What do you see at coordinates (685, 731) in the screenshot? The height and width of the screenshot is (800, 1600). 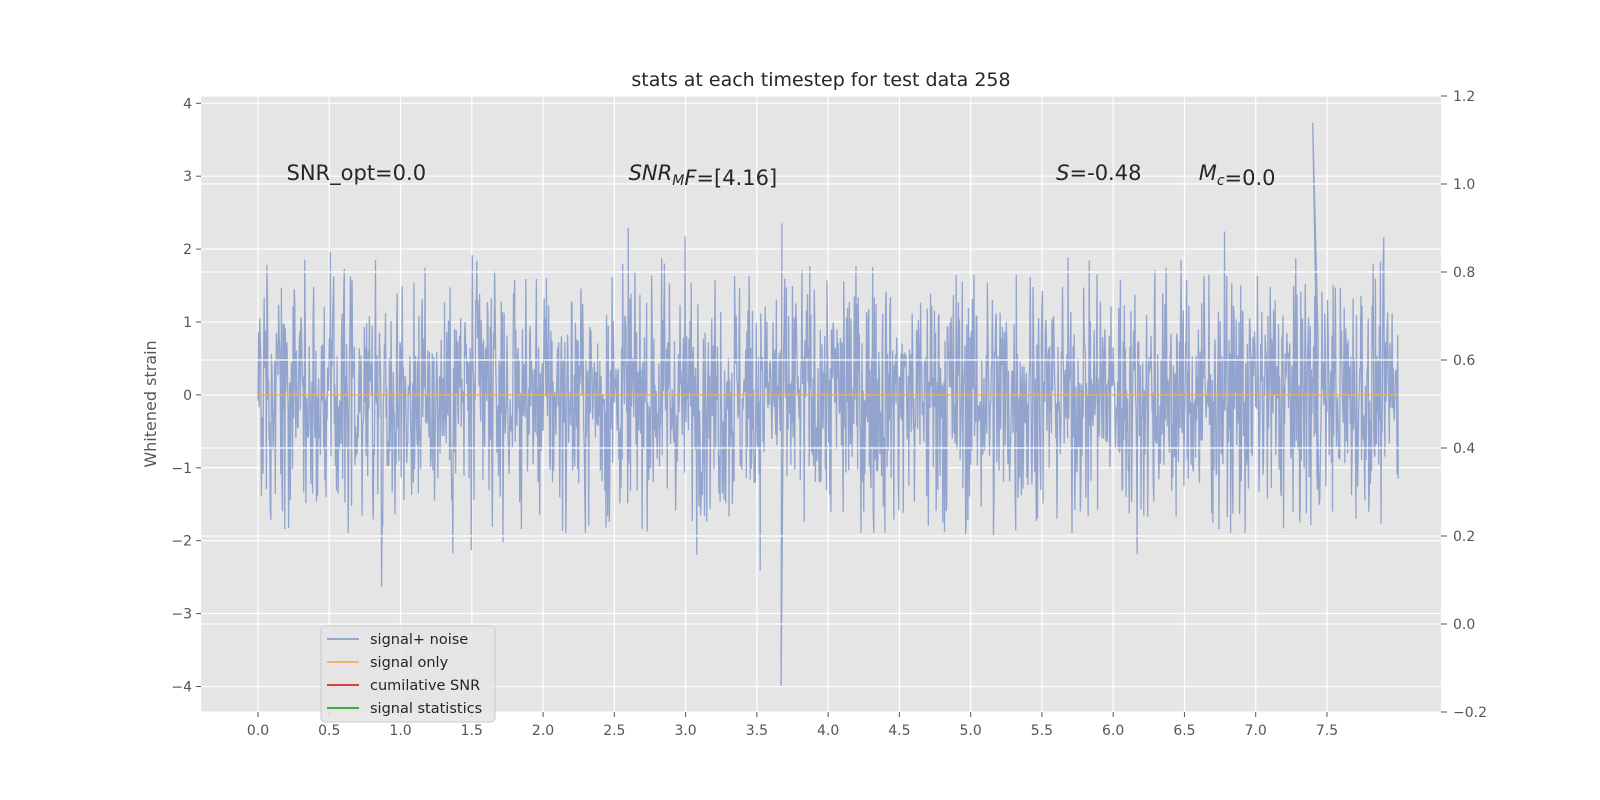 I see `x-tick-label: 3.0` at bounding box center [685, 731].